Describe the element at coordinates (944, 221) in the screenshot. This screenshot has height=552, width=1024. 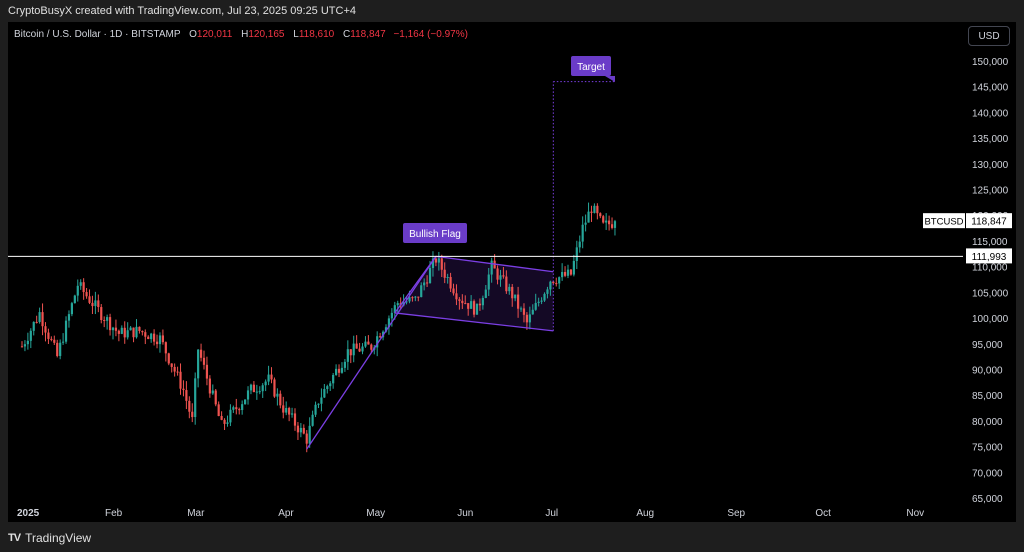
I see `symbol-tag-box` at that location.